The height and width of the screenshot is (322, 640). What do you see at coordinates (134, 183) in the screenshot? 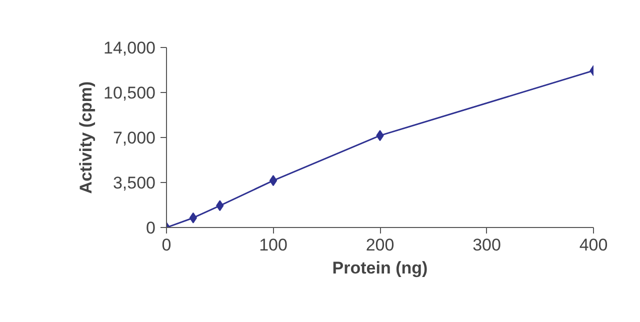
I see `y-tick-label: 3,500` at bounding box center [134, 183].